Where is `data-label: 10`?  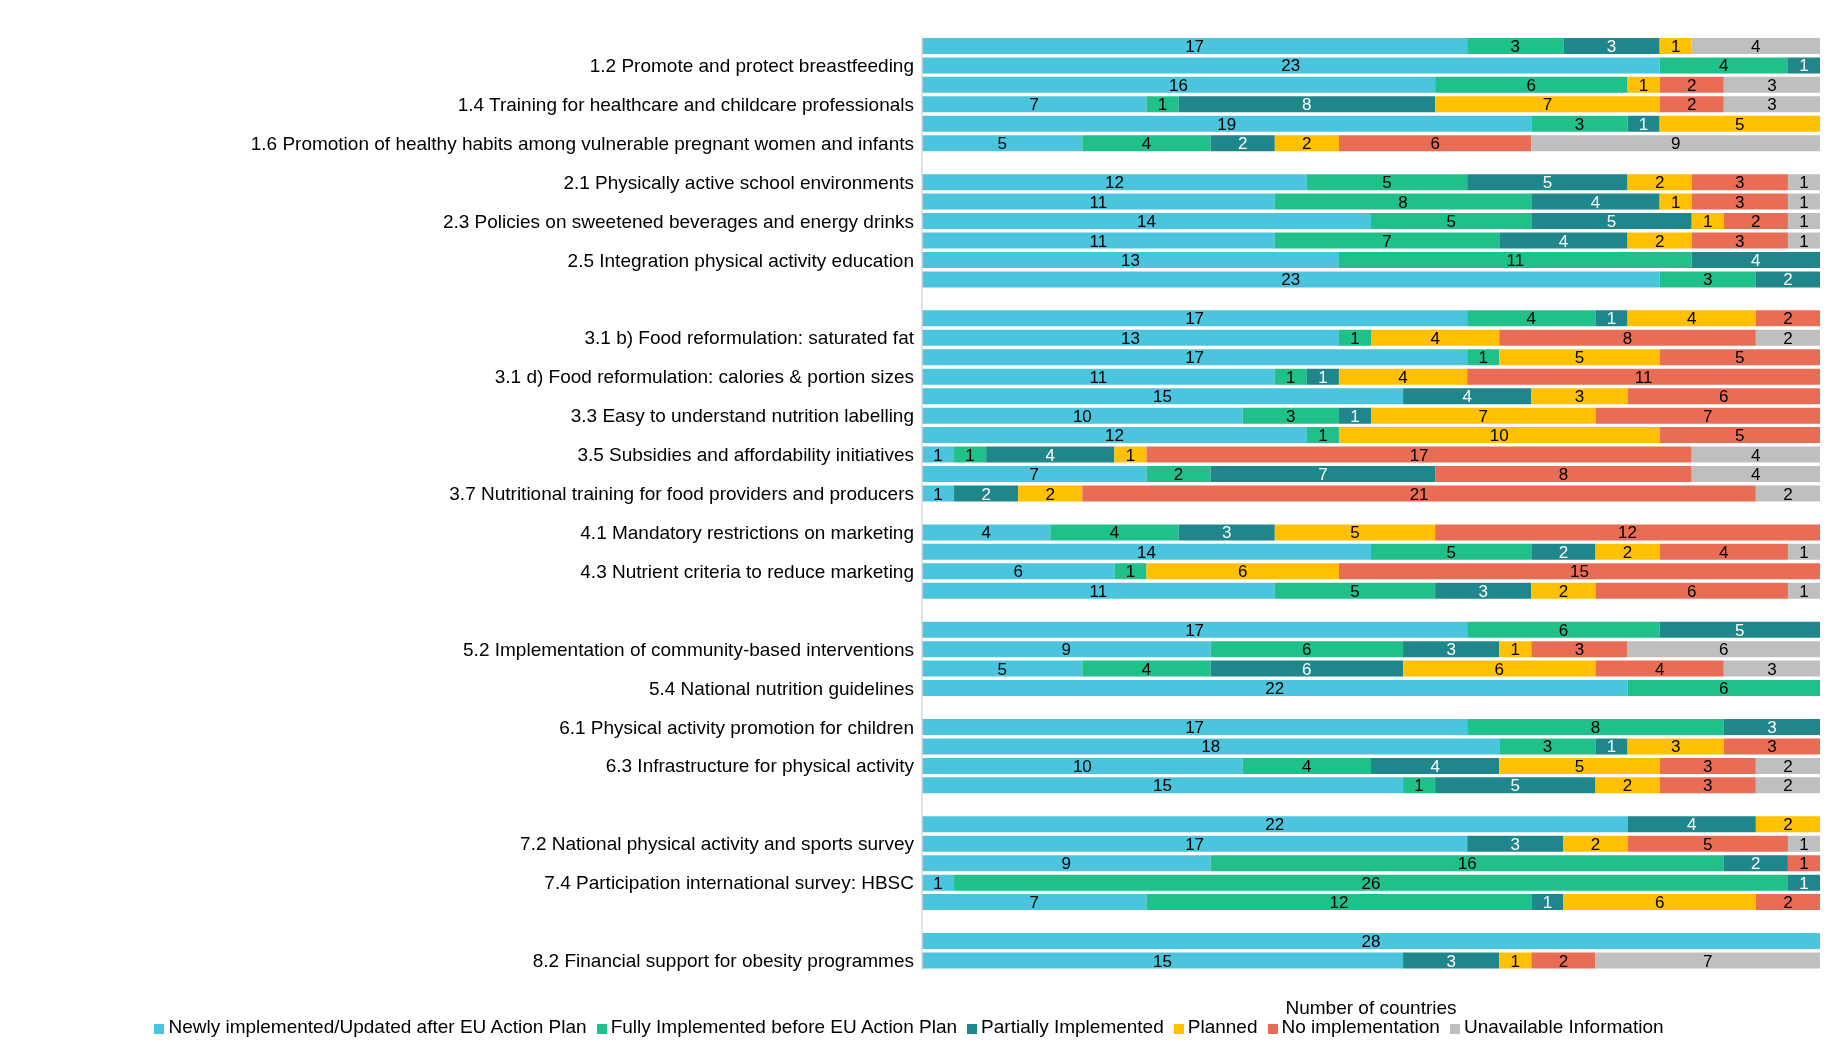
data-label: 10 is located at coordinates (1082, 766).